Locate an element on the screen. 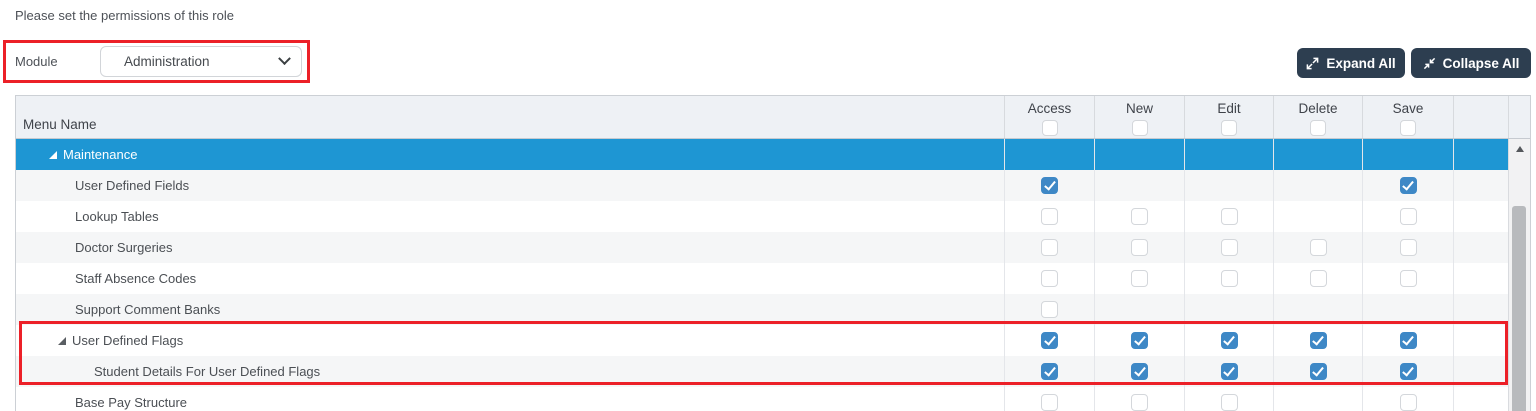  column-header-label: Delete is located at coordinates (1318, 108).